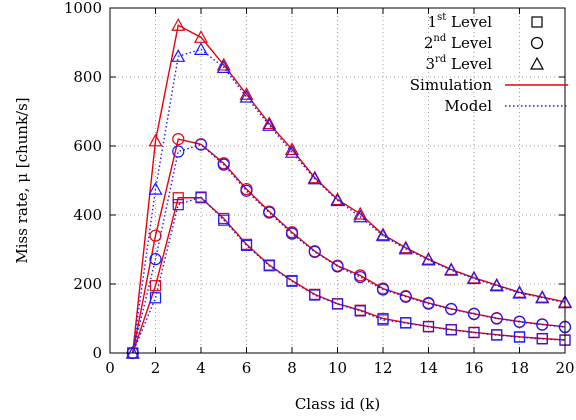 This screenshot has height=420, width=576. I want to click on y-tick-label: 600, so click(87, 146).